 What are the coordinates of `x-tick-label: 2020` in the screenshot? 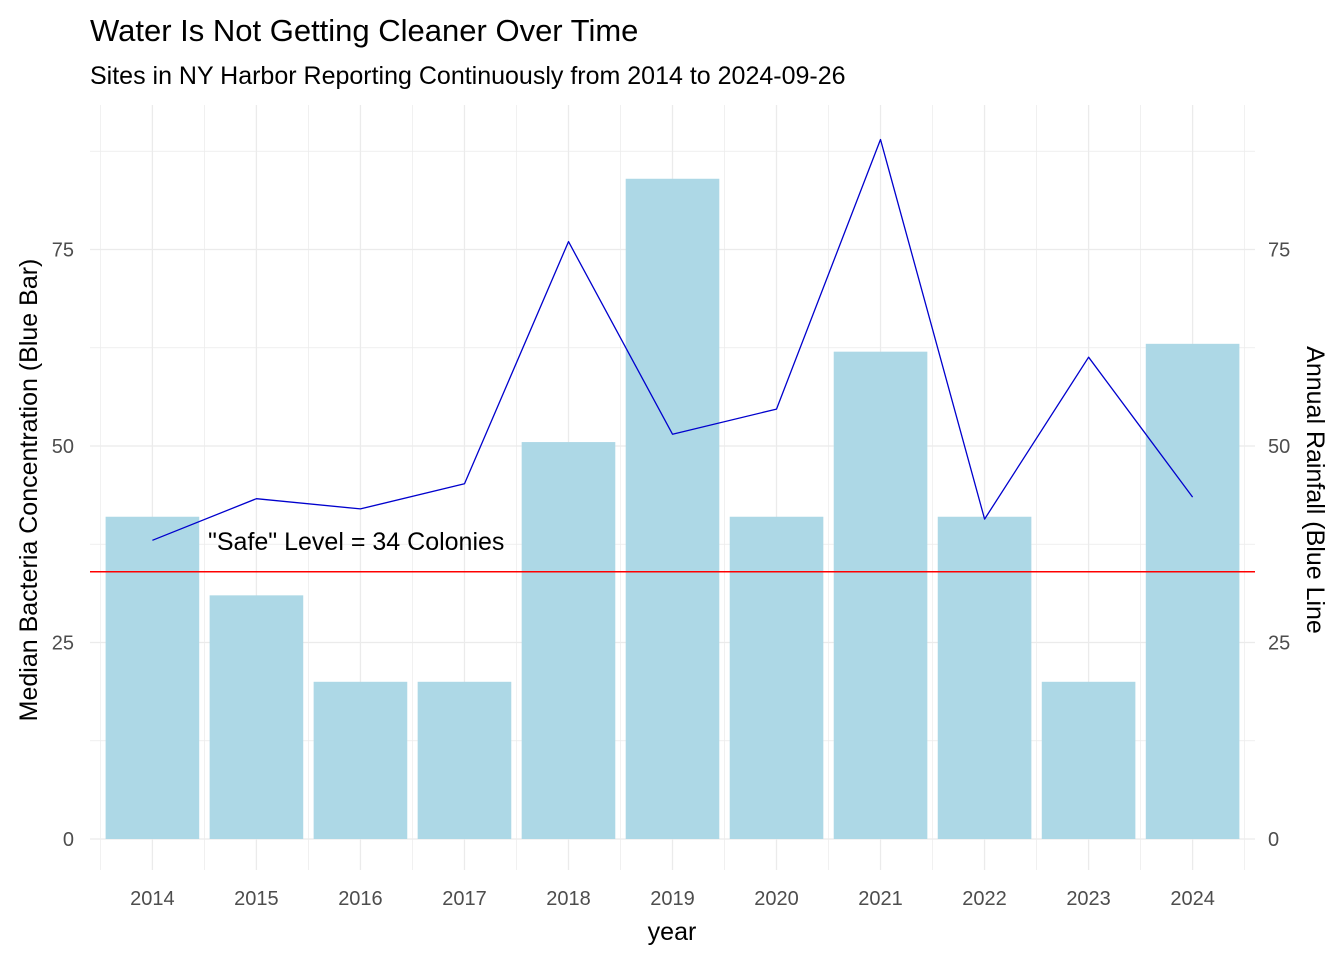 It's located at (776, 899).